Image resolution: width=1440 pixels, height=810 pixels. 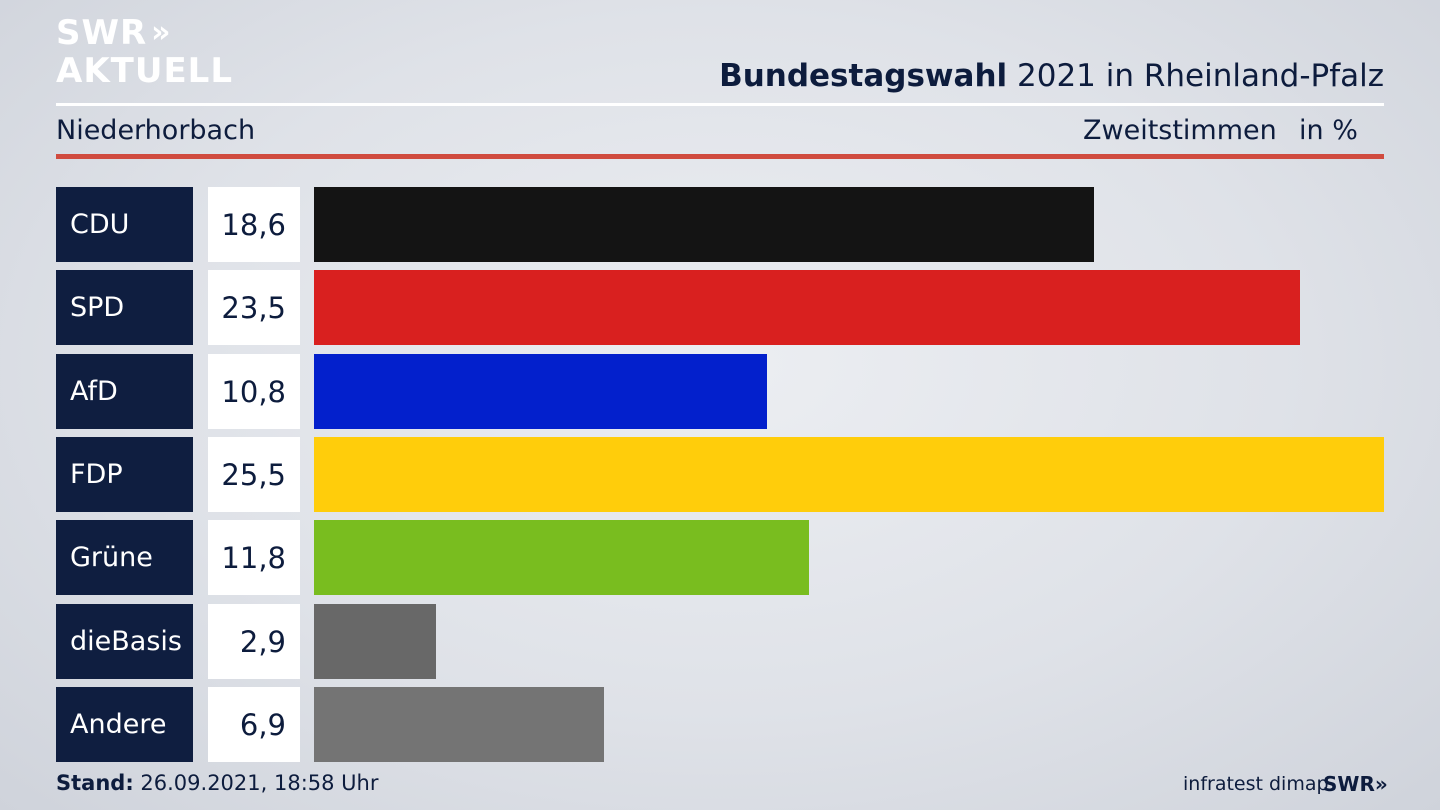 I want to click on party-label: SPD, so click(x=124, y=307).